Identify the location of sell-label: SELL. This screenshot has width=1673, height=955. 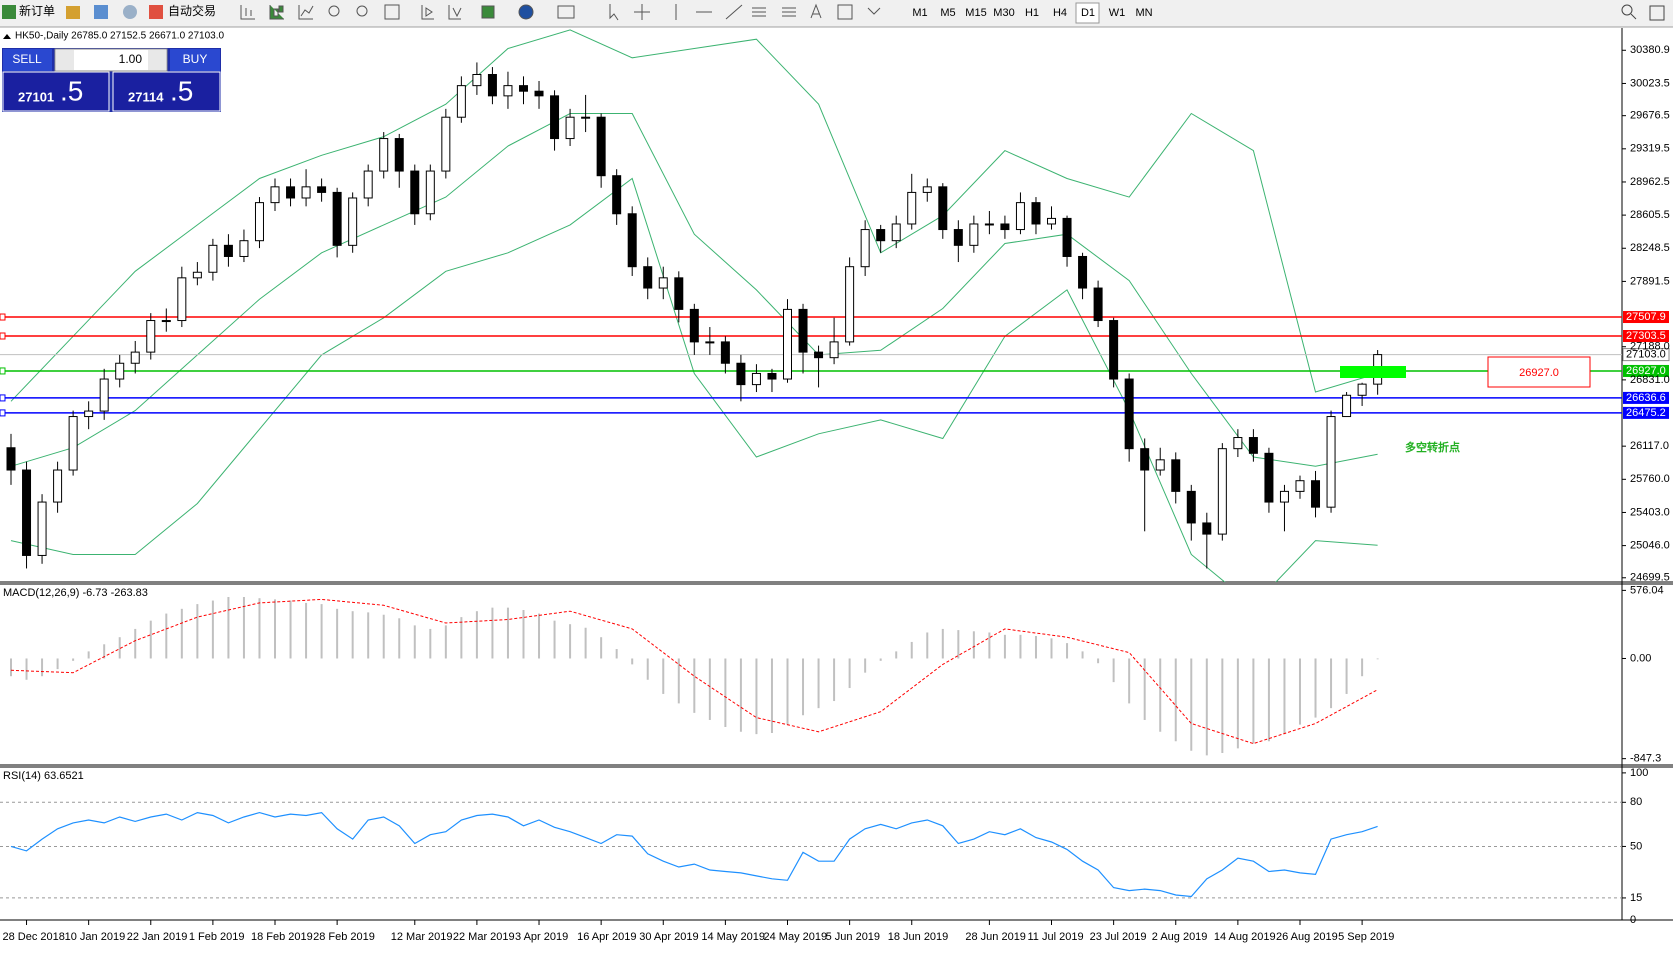
(27, 59).